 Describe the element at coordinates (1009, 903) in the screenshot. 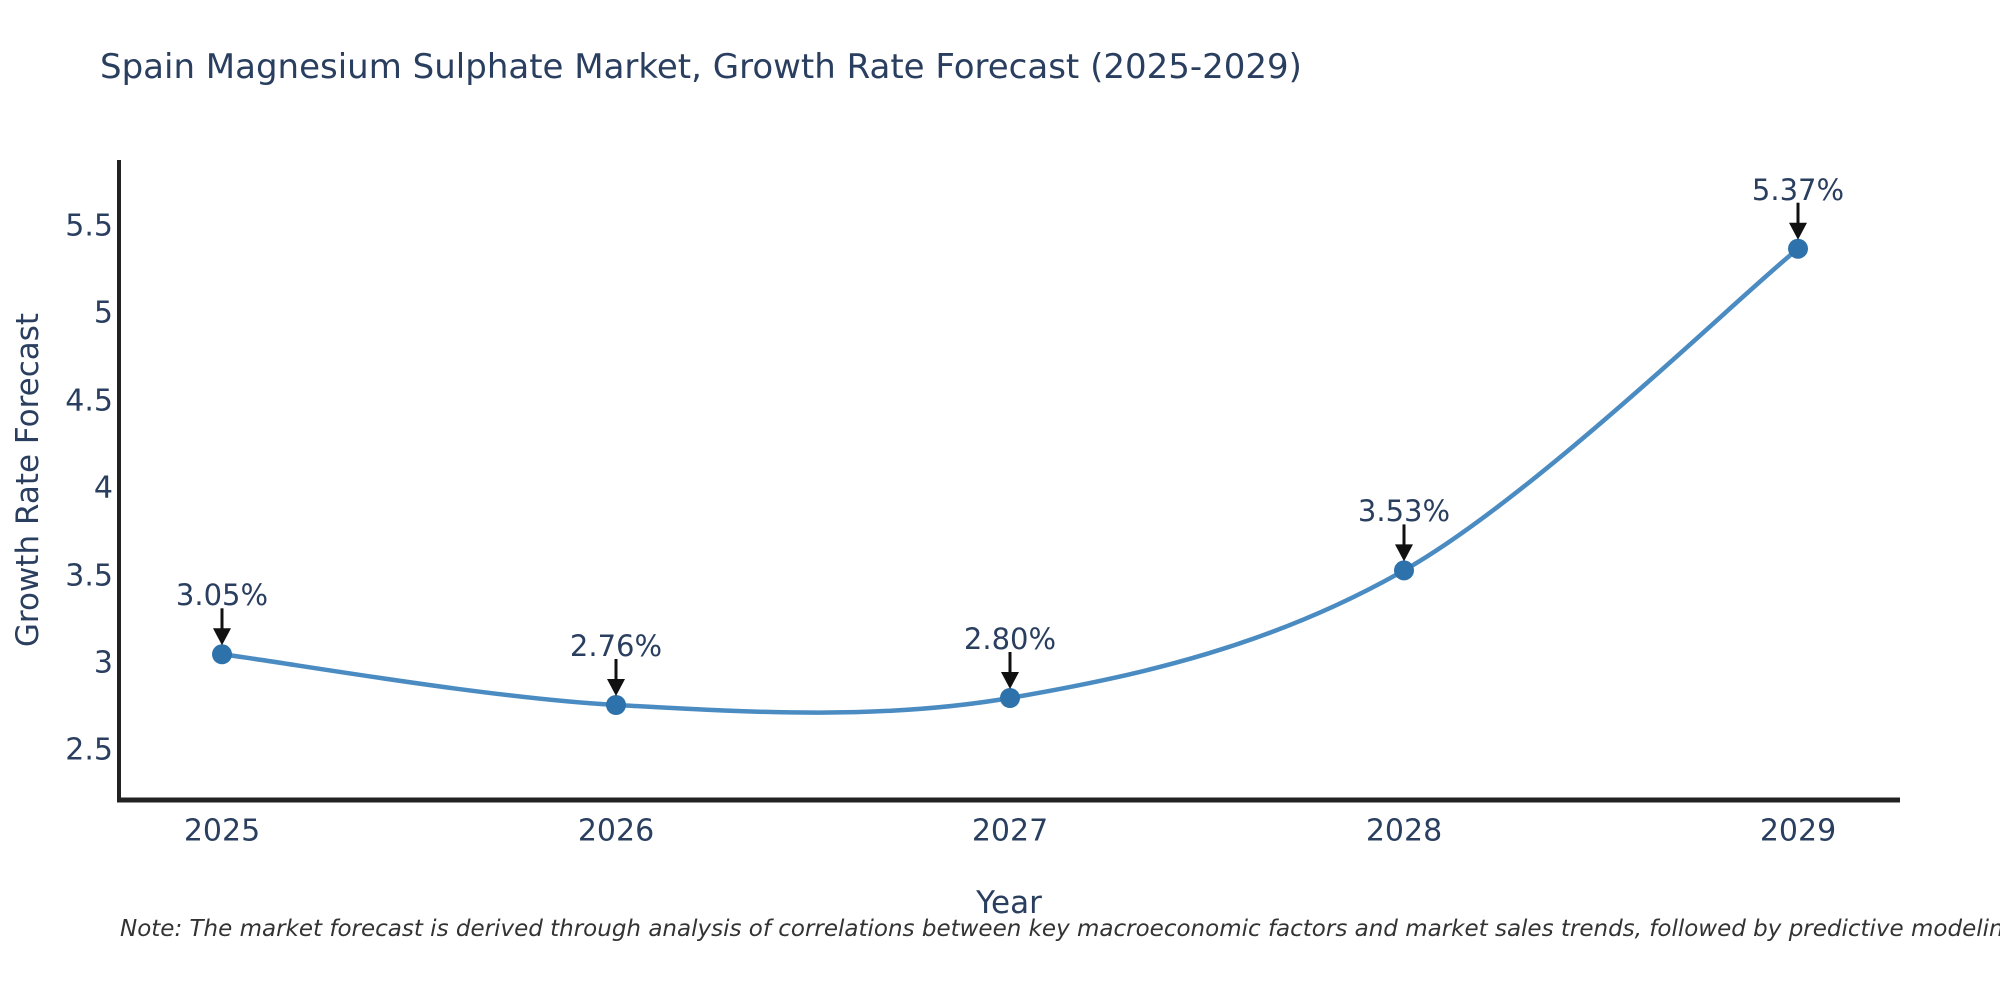

I see `x-axis-title: Year` at that location.